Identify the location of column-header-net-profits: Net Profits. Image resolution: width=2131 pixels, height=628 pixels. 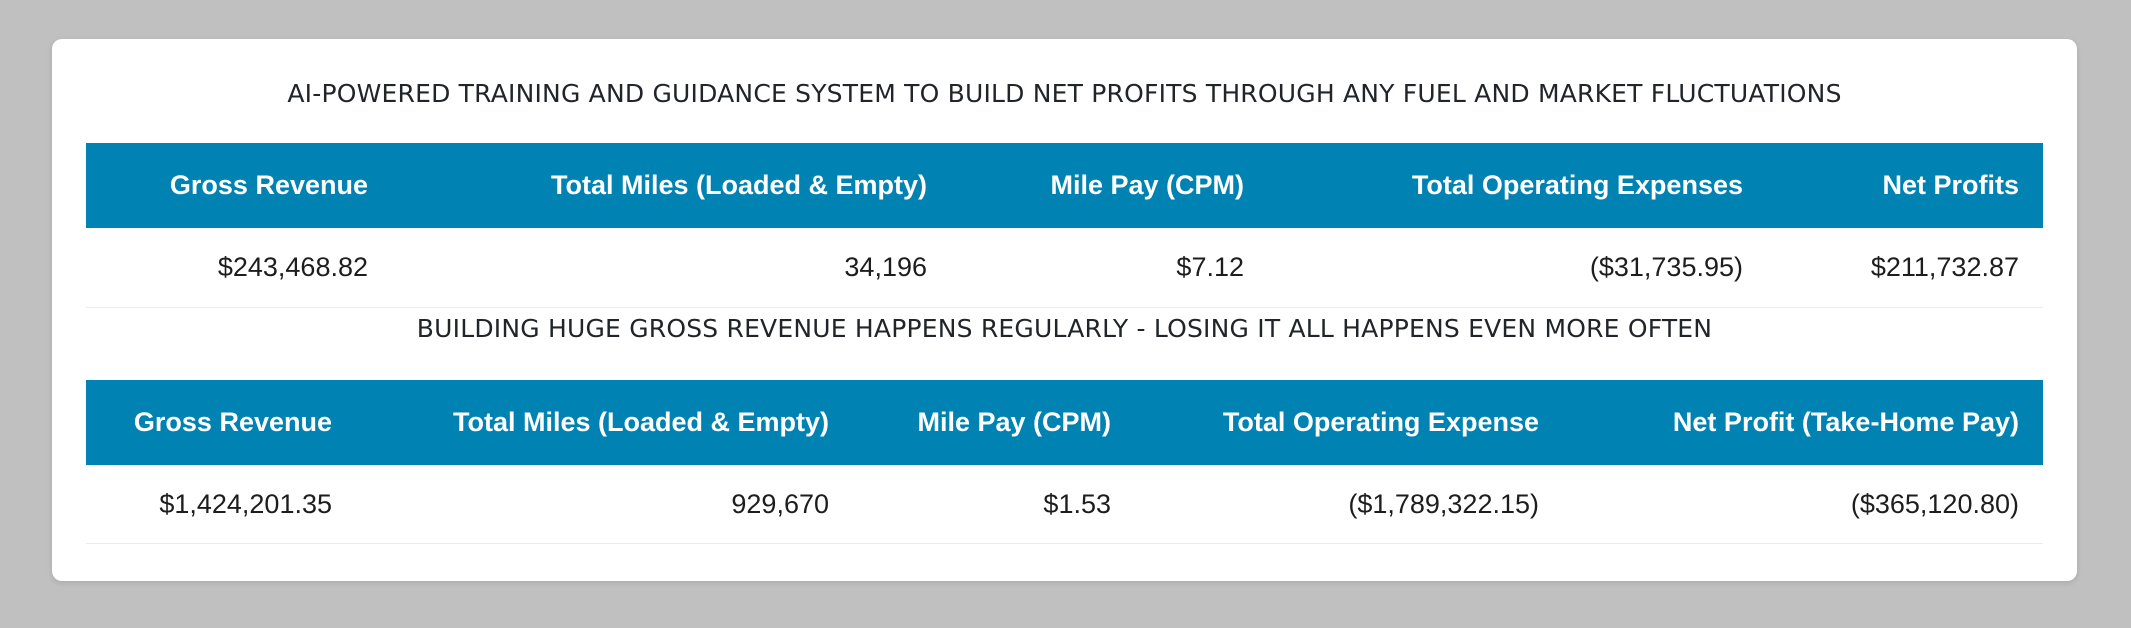
(1905, 185).